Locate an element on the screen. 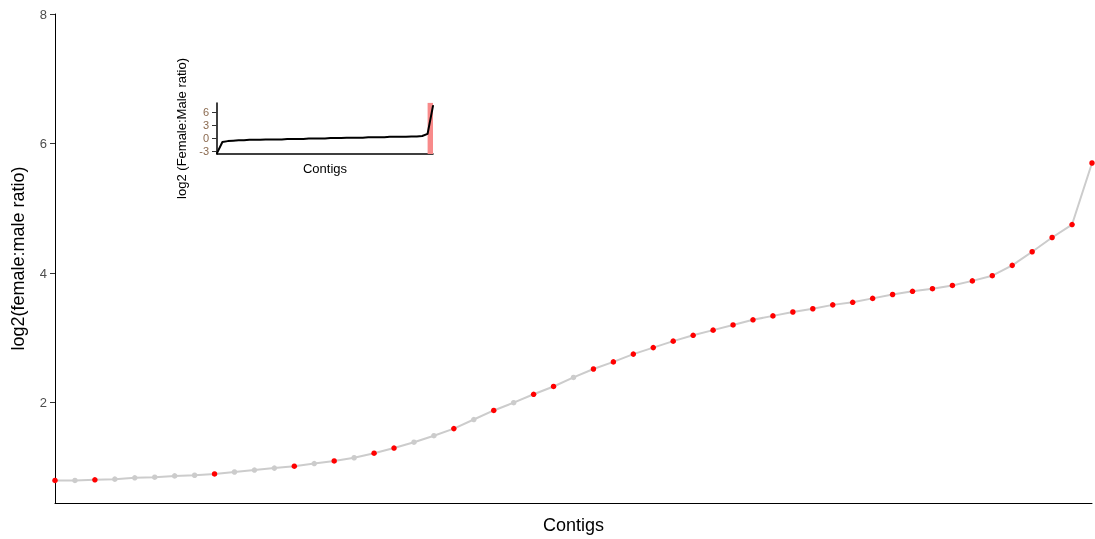 This screenshot has height=539, width=1095. y-tick-label: 2 is located at coordinates (43, 403).